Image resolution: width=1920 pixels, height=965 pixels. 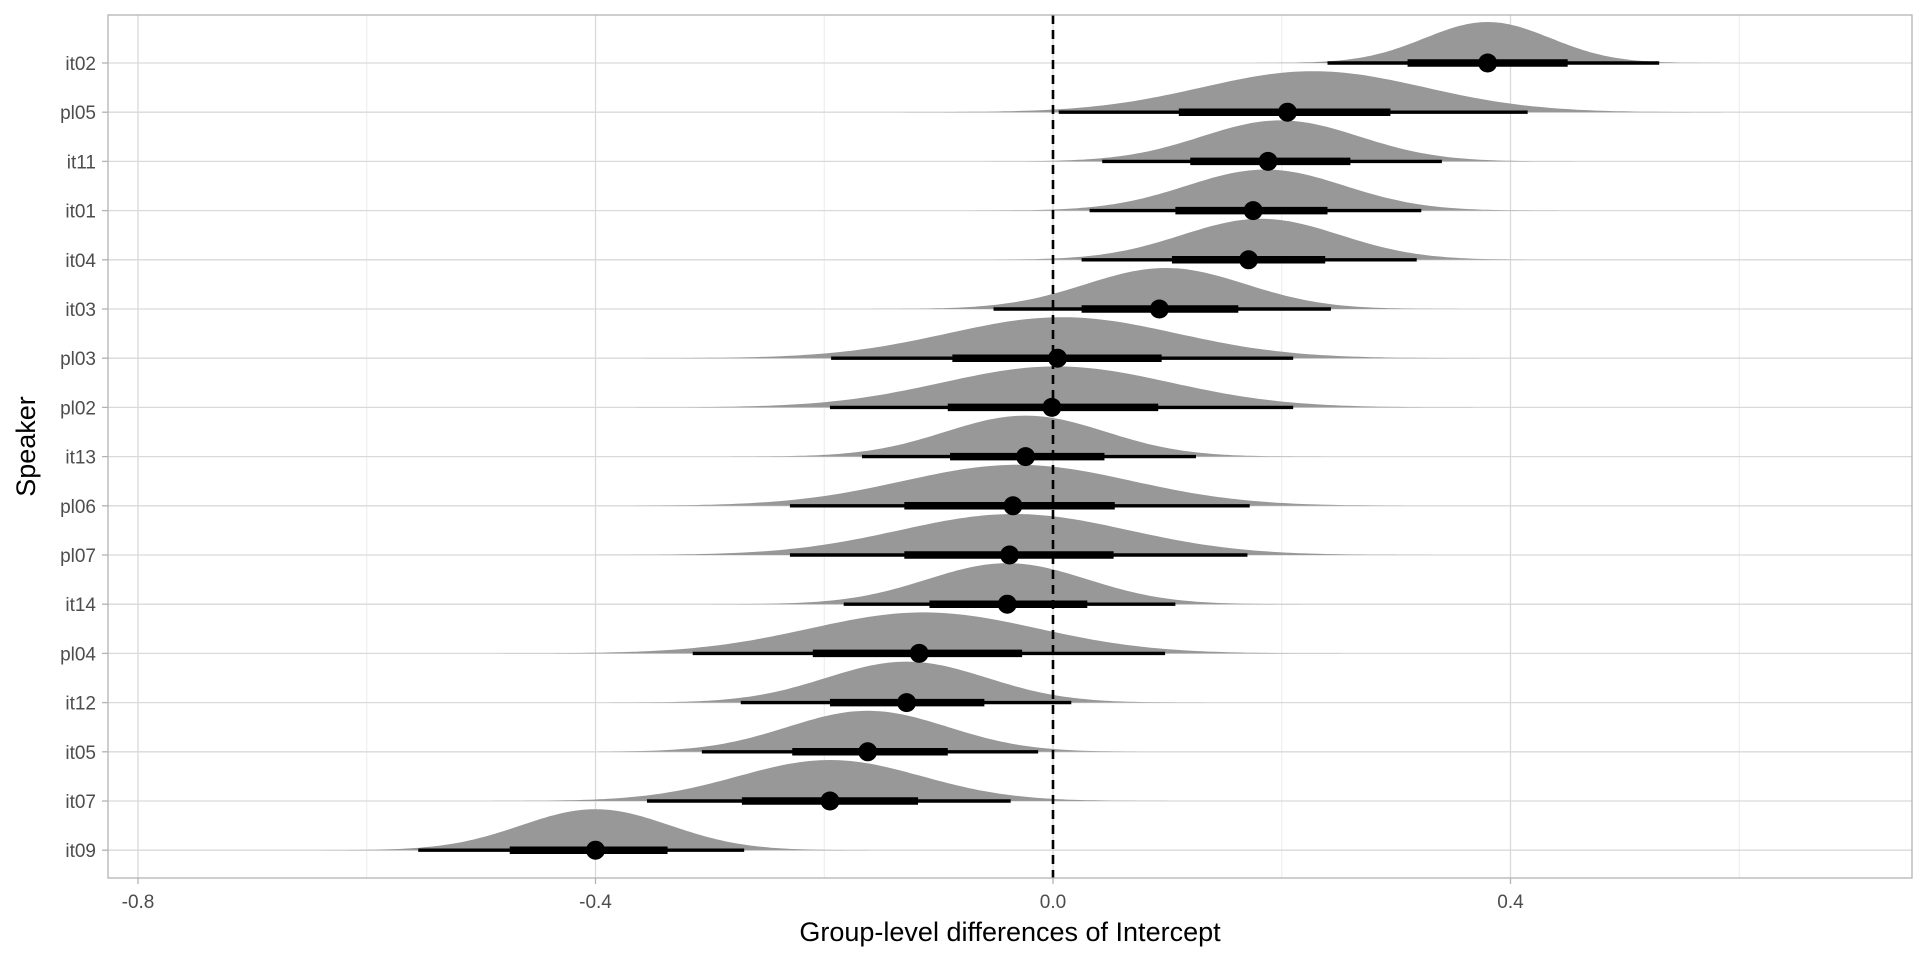 I want to click on density-it12, so click(x=906, y=682).